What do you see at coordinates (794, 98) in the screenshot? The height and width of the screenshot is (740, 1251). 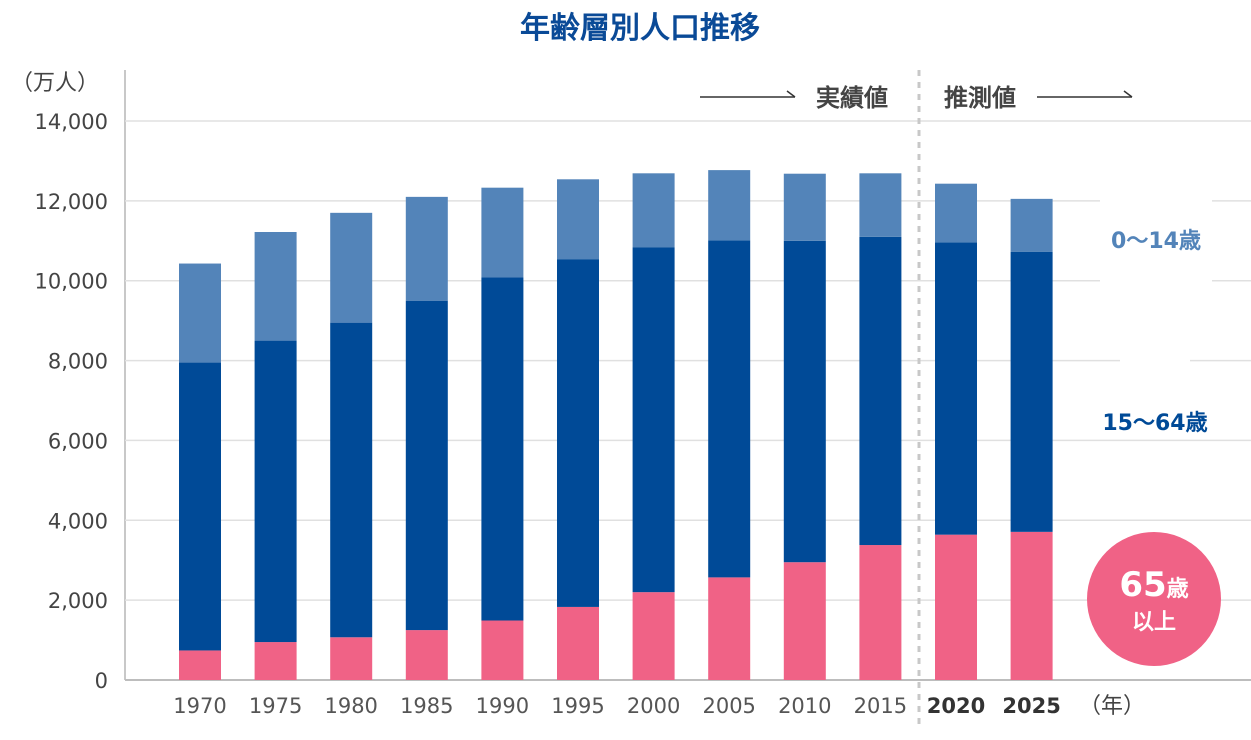 I see `actual-annotation: 実績値` at bounding box center [794, 98].